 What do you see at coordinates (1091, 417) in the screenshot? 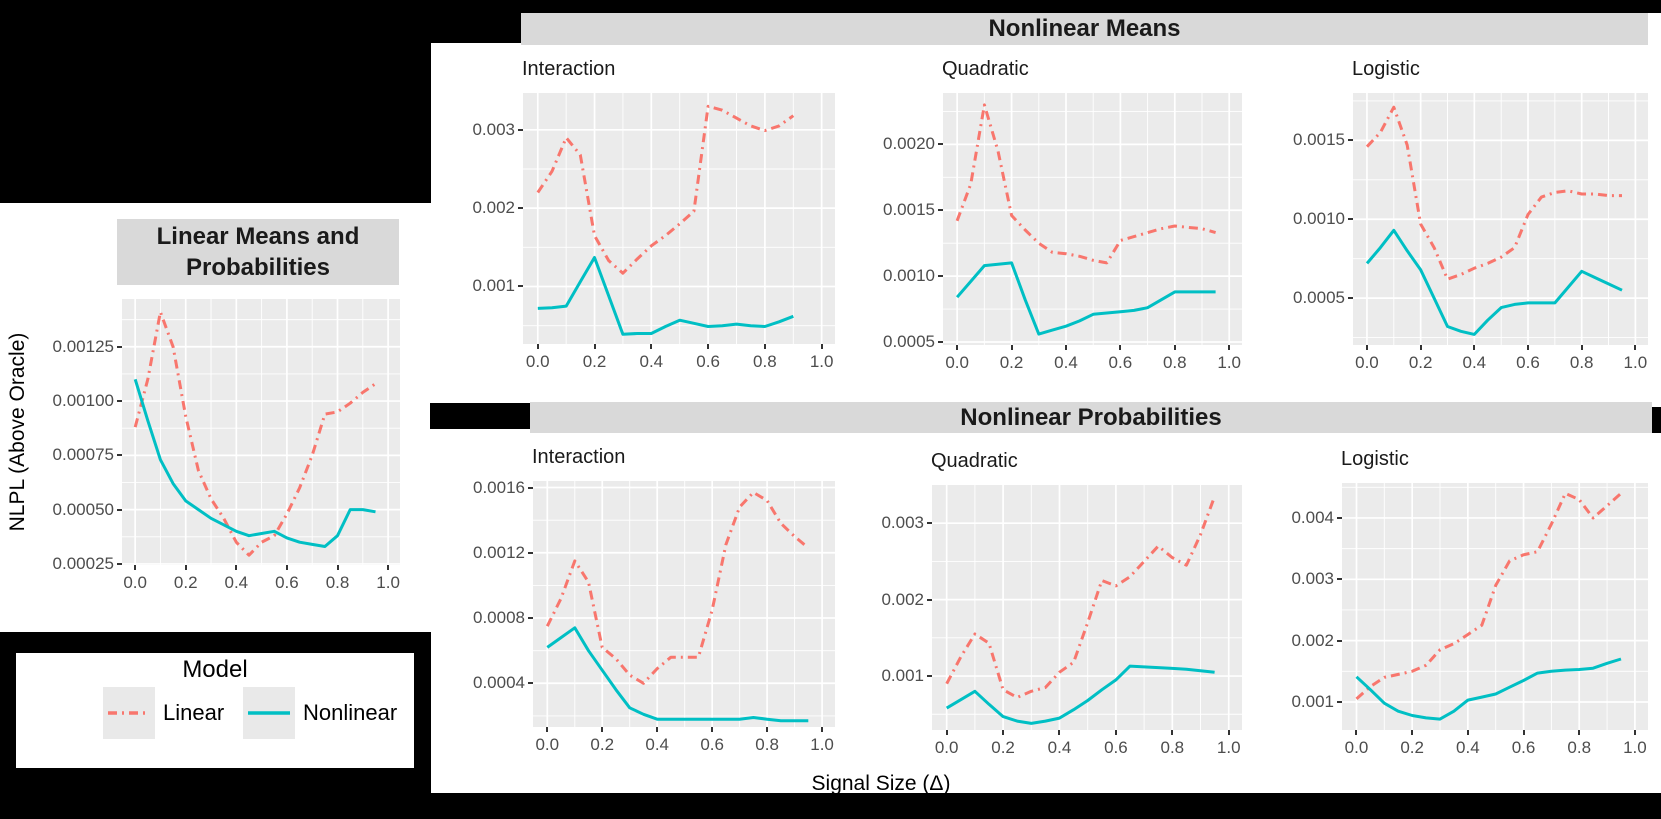
I see `facet-strip-nonlinear-probabilities: Nonlinear Probabilities` at bounding box center [1091, 417].